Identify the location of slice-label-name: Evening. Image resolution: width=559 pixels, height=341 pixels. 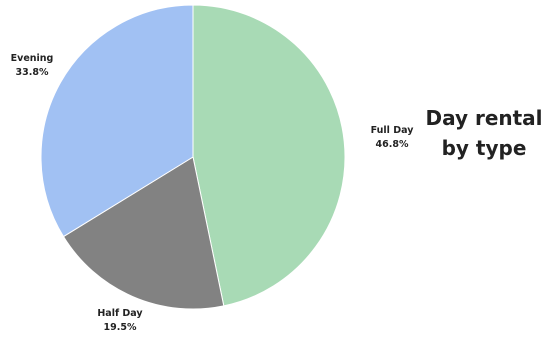
(32, 58).